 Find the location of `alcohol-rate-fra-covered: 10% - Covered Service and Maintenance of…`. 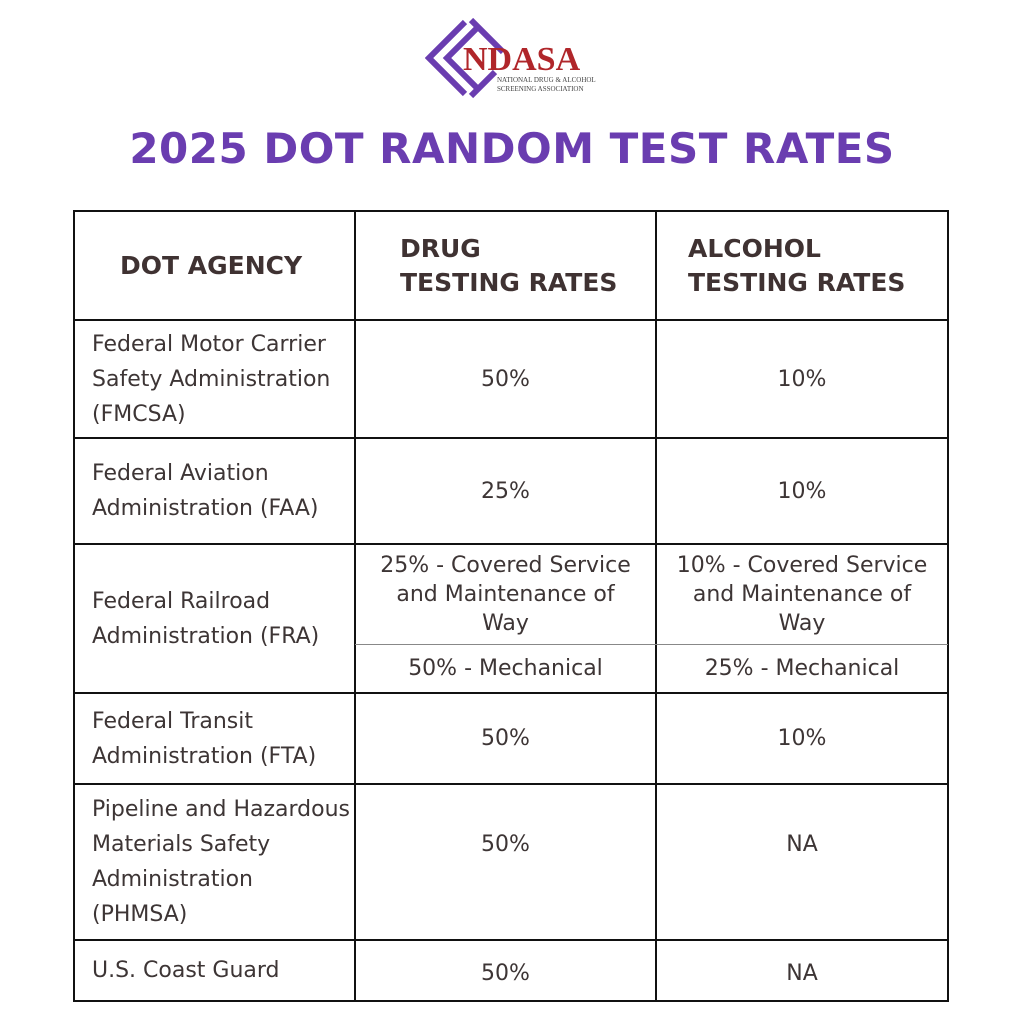

alcohol-rate-fra-covered: 10% - Covered Service and Maintenance of… is located at coordinates (802, 594).